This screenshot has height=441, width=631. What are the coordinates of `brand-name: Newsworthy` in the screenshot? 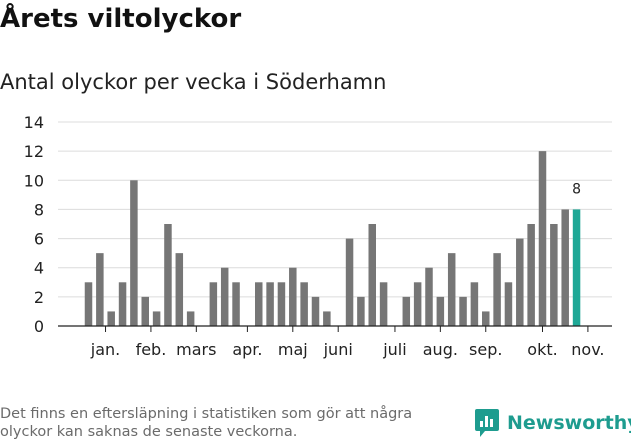 It's located at (569, 423).